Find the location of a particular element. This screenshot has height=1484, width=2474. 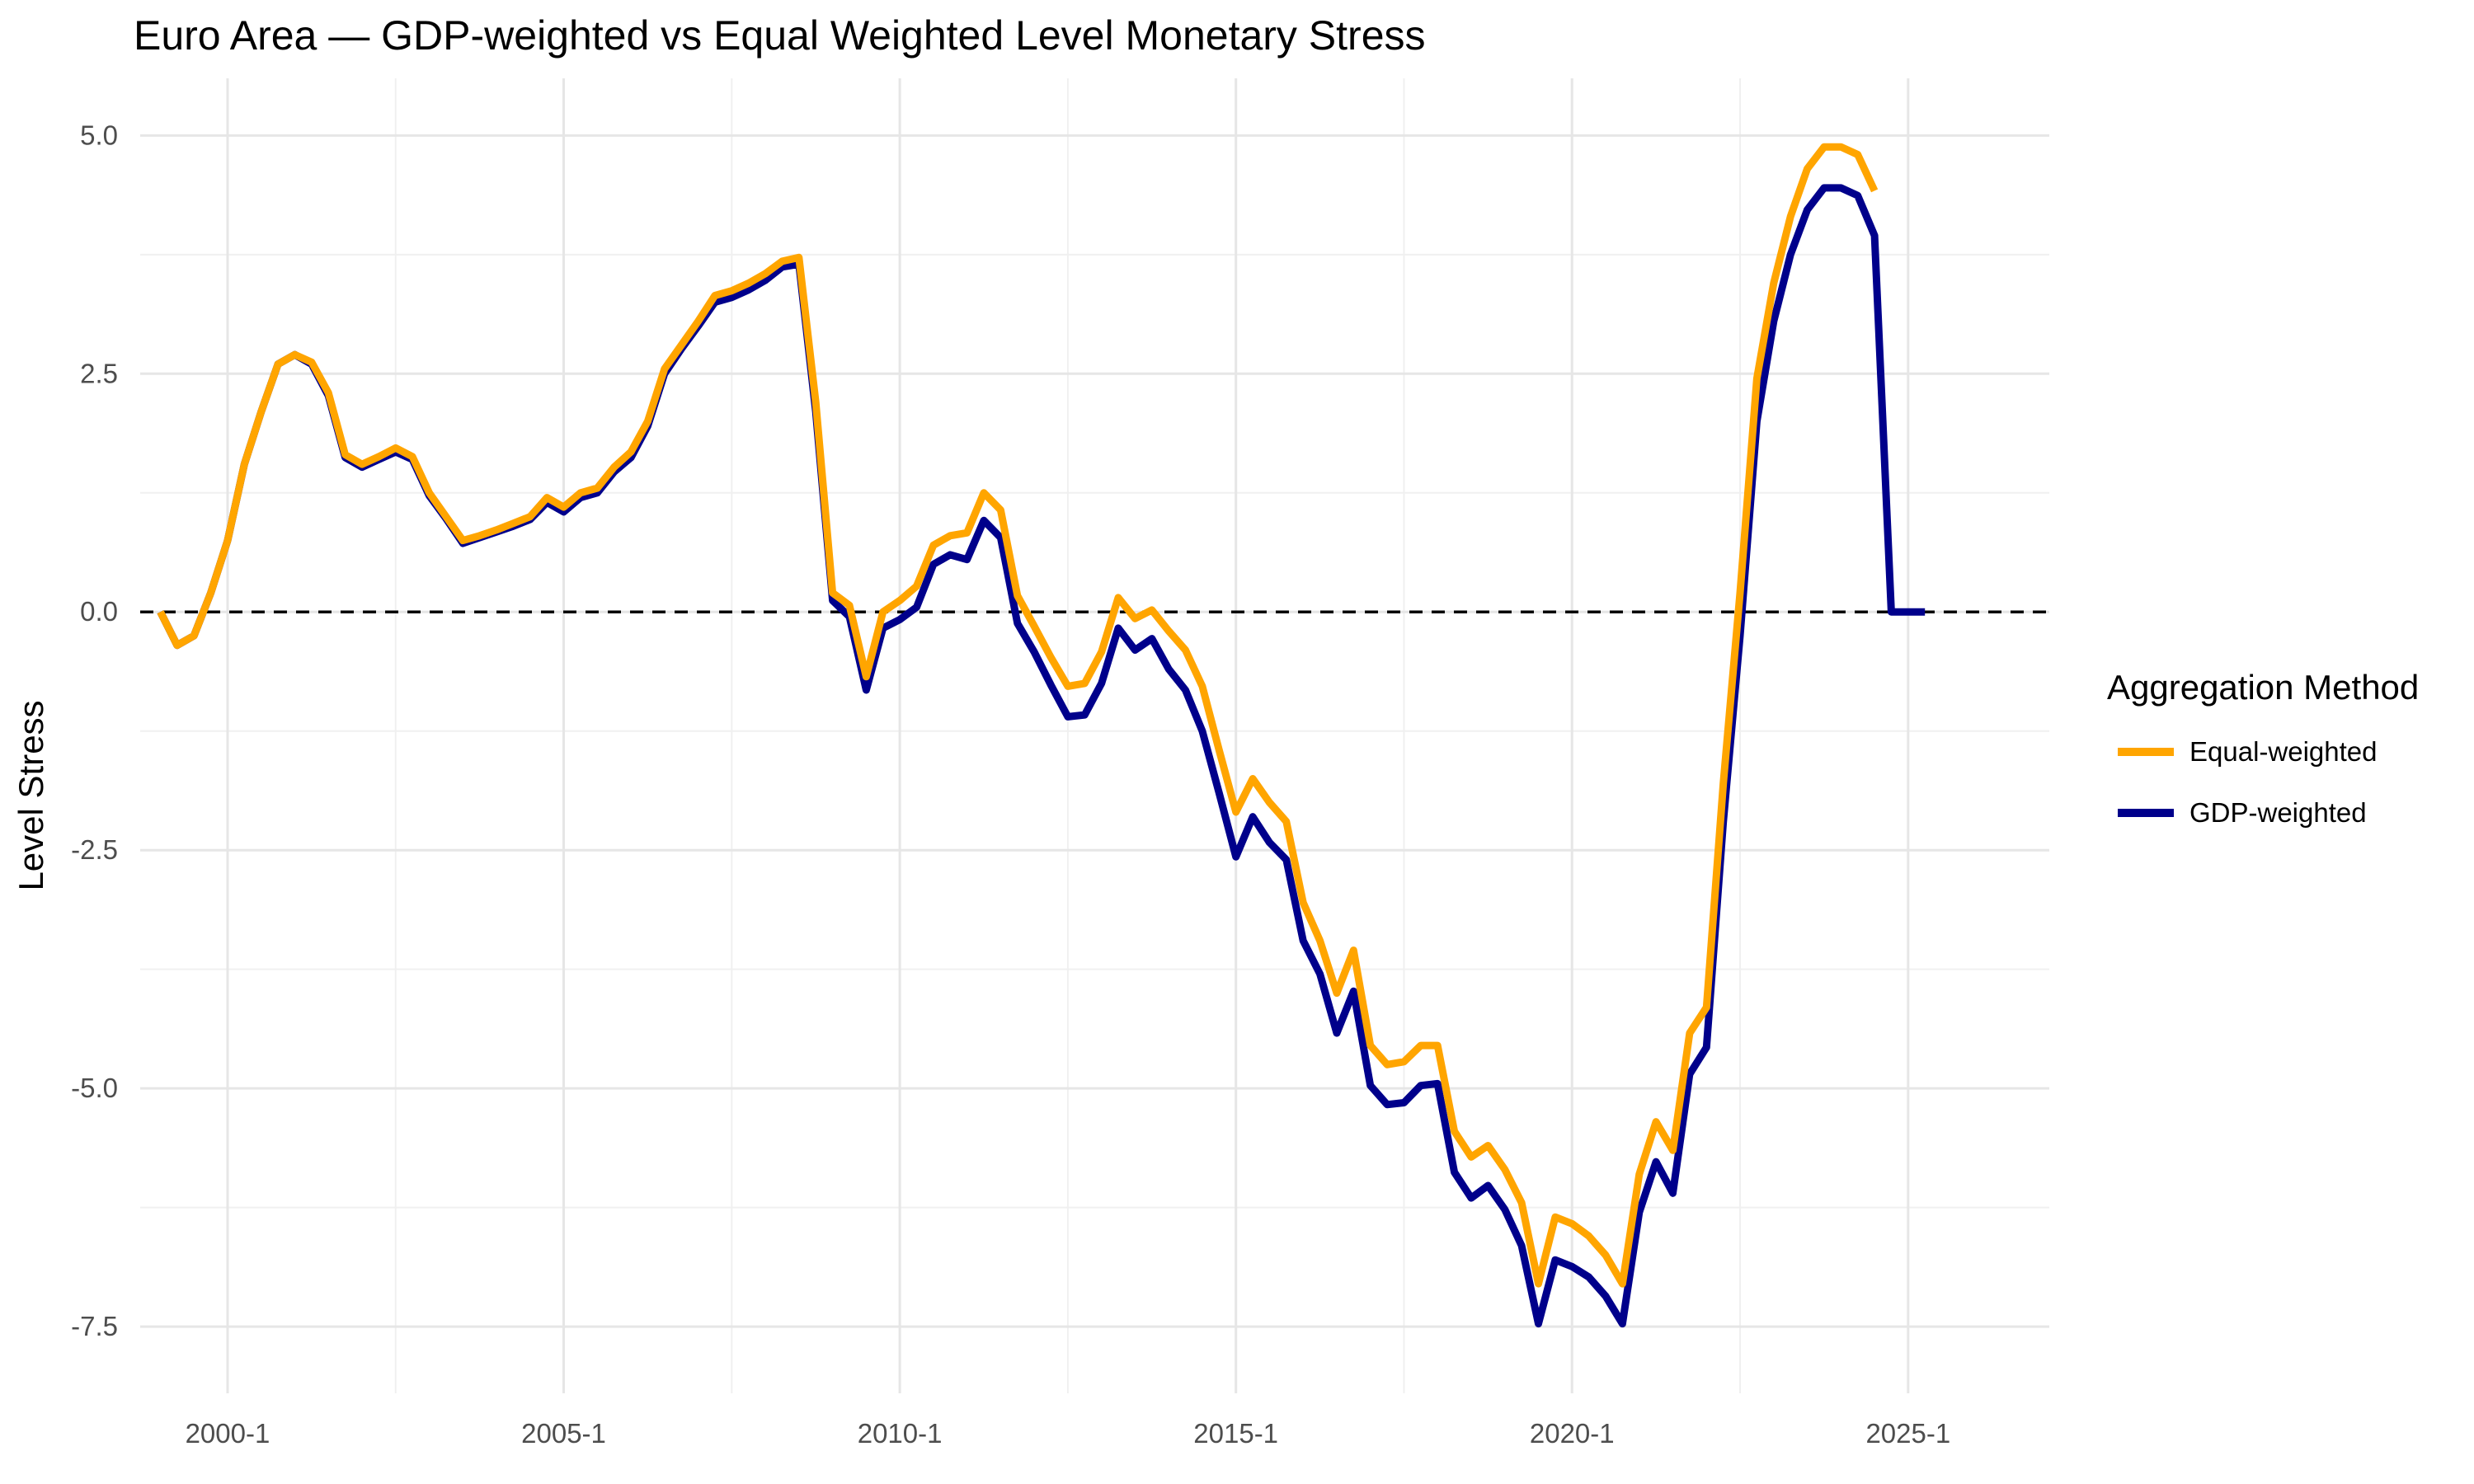

legend-items: Equal-weighted GDP-weighted is located at coordinates (2248, 782).